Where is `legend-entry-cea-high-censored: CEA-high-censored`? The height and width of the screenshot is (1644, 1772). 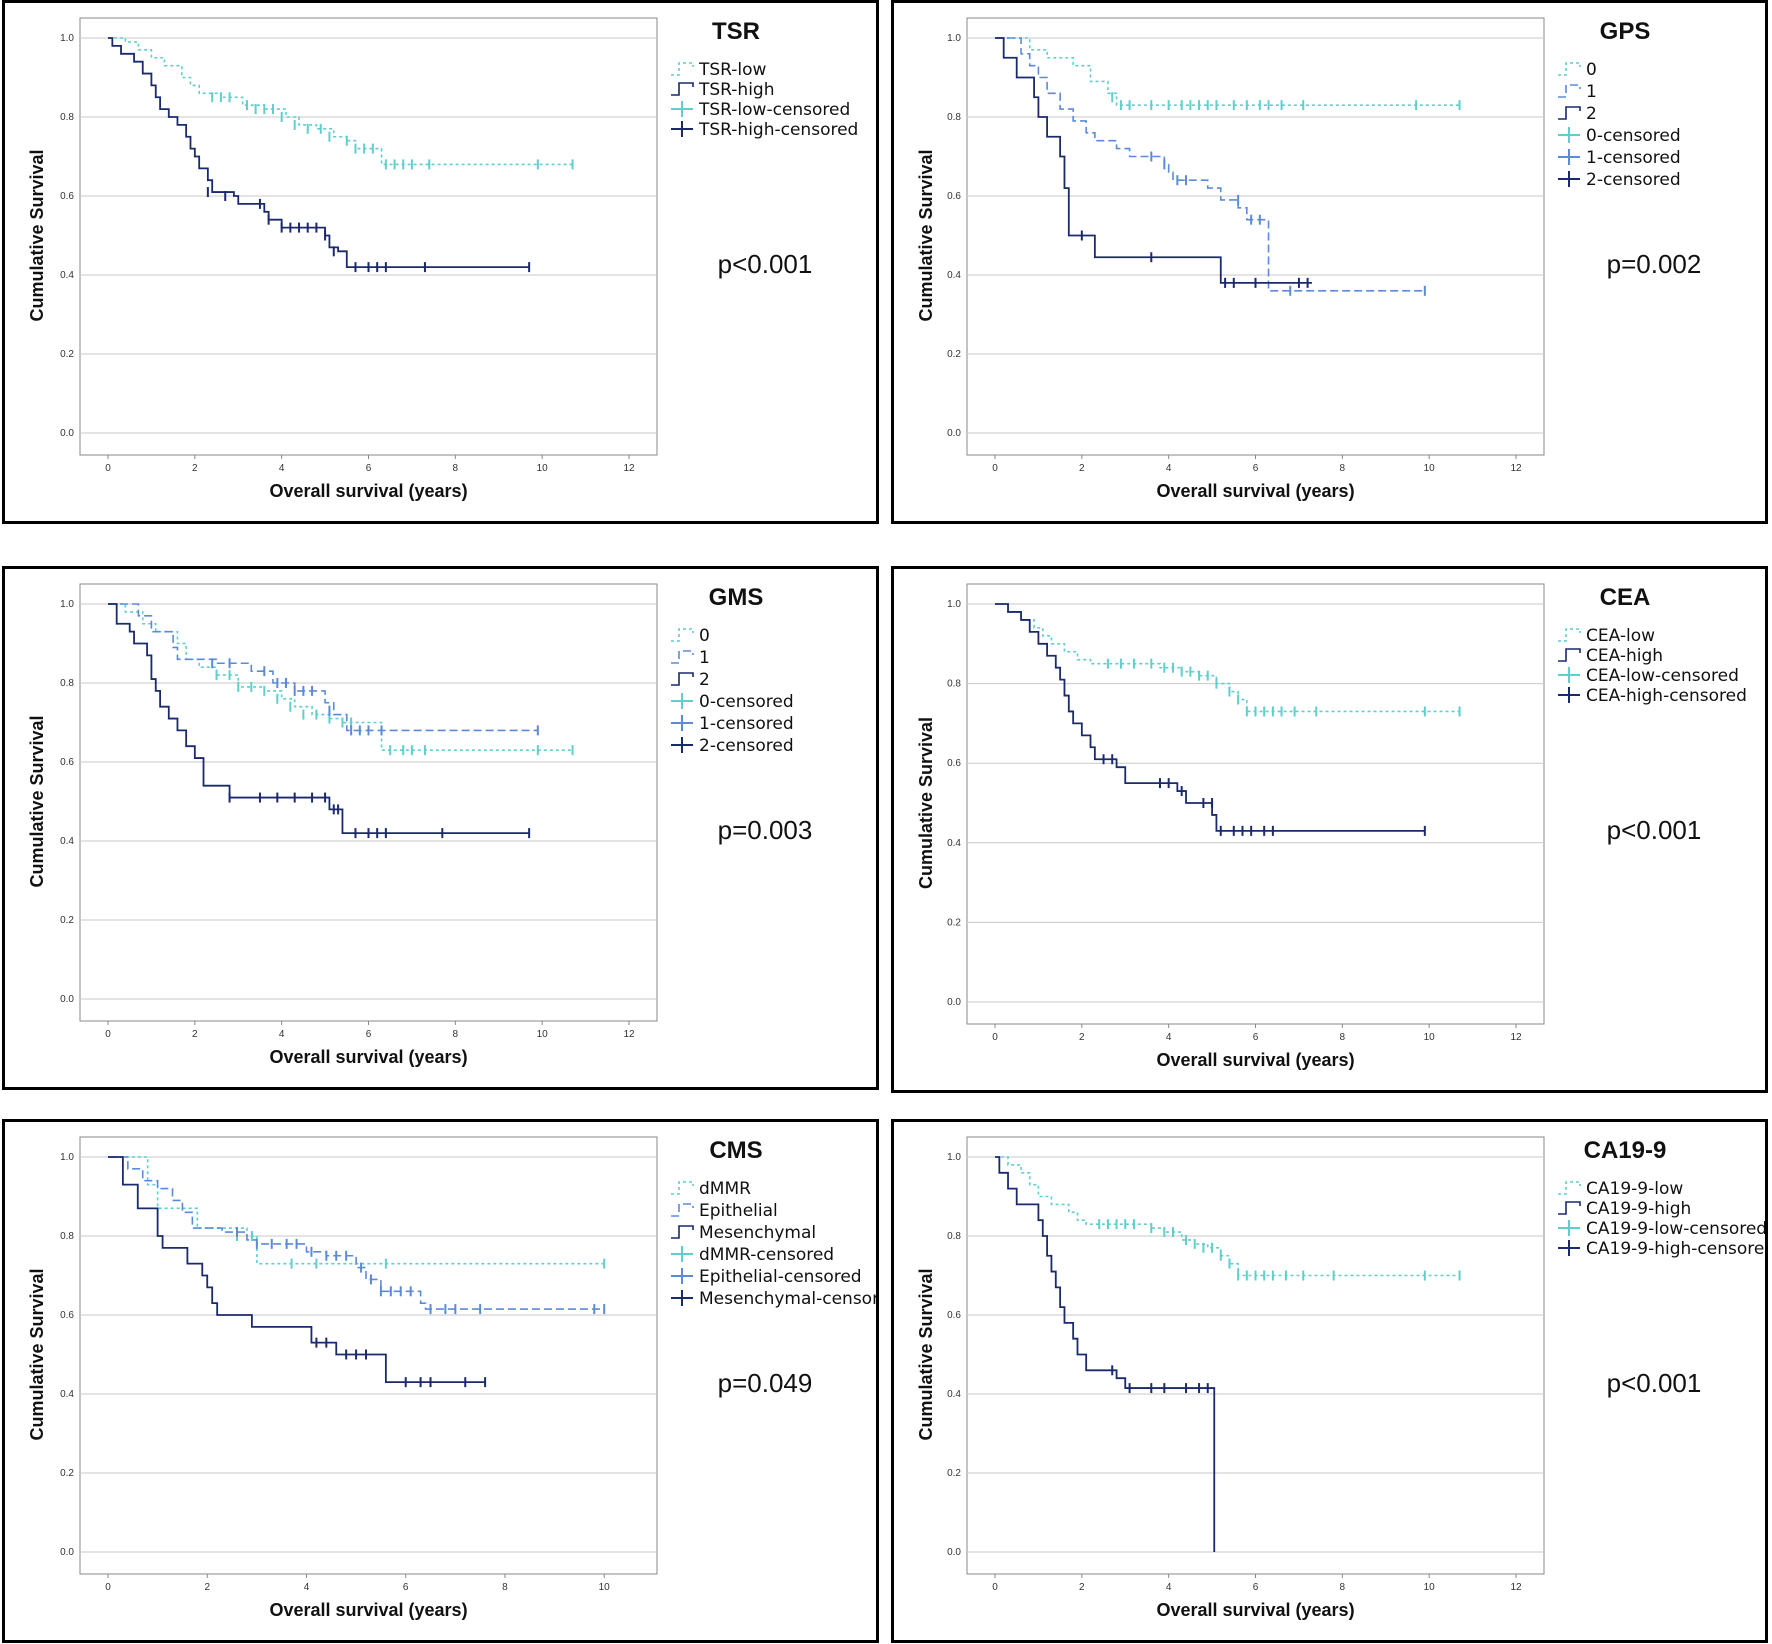 legend-entry-cea-high-censored: CEA-high-censored is located at coordinates (1652, 696).